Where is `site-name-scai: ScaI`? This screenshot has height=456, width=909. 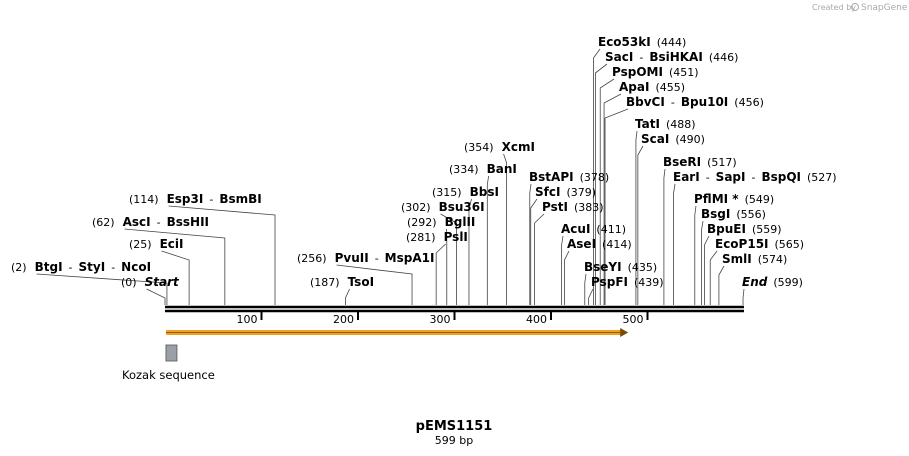 site-name-scai: ScaI is located at coordinates (655, 139).